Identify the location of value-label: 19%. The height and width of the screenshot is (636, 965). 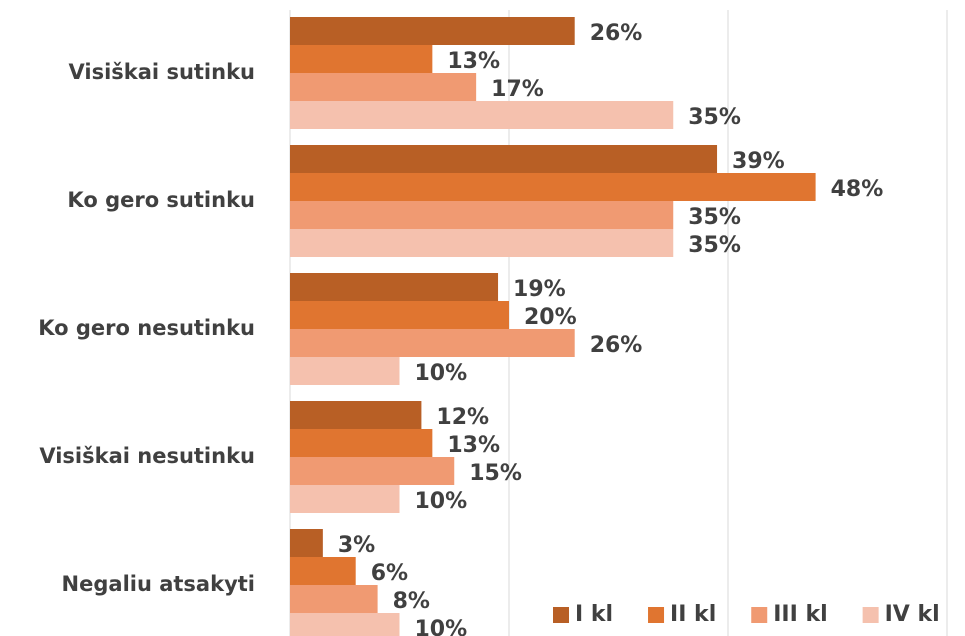
(539, 289).